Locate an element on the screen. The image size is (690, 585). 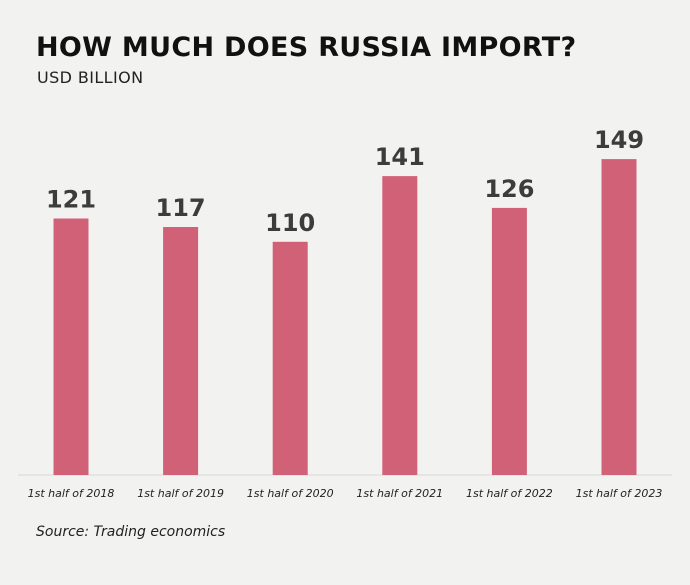
tick-label-2: 1st half of 2019 is located at coordinates (180, 493).